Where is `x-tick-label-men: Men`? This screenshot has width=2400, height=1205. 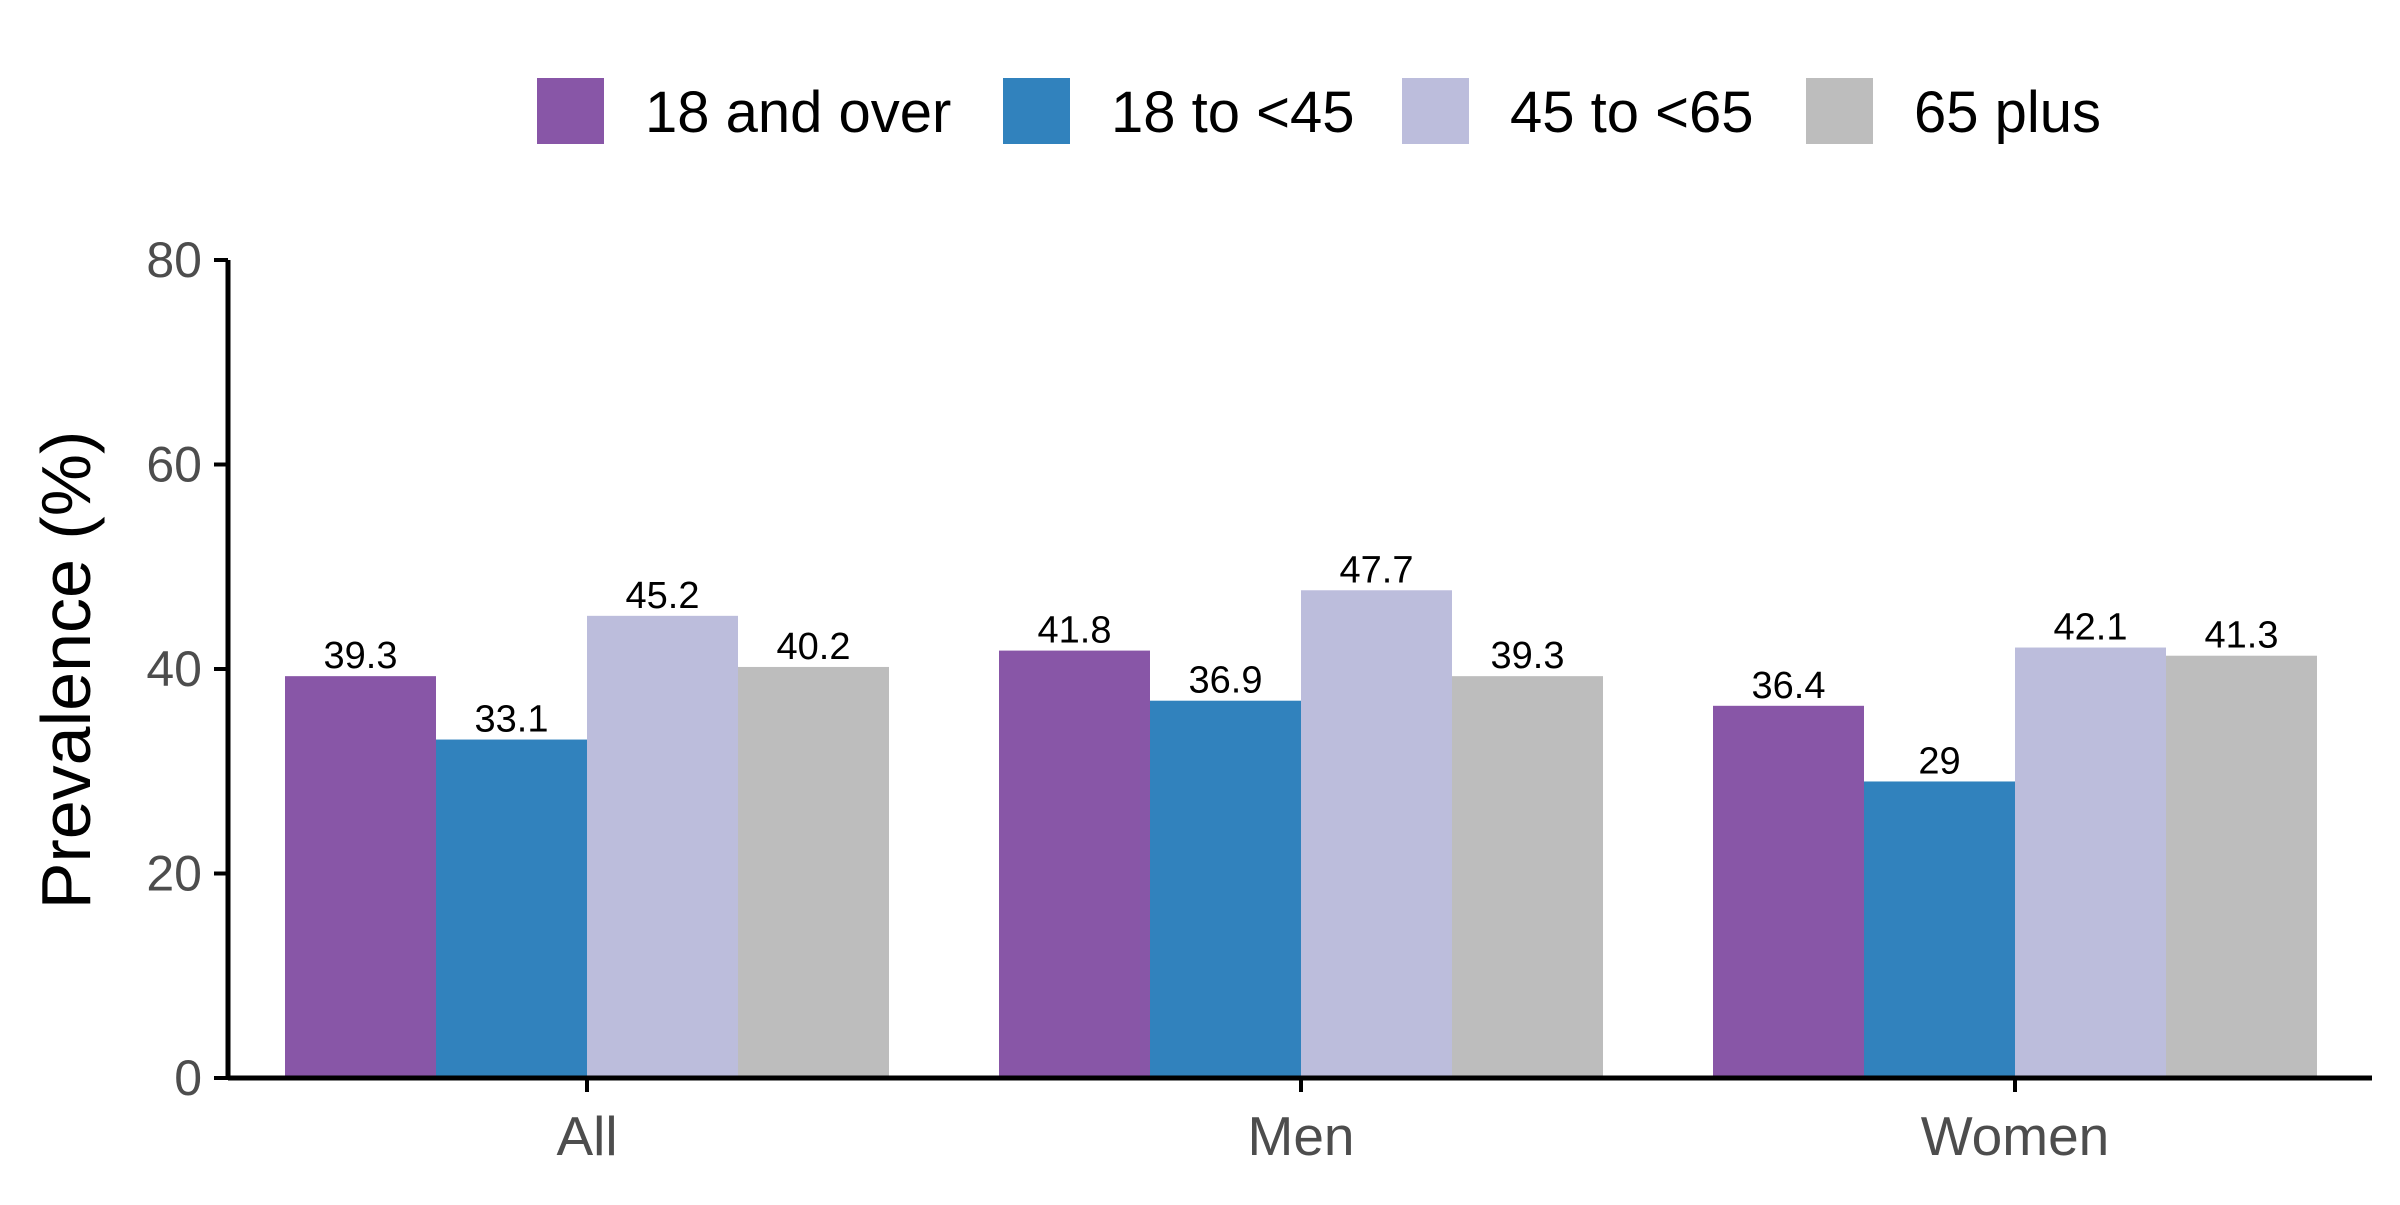 x-tick-label-men: Men is located at coordinates (1301, 1136).